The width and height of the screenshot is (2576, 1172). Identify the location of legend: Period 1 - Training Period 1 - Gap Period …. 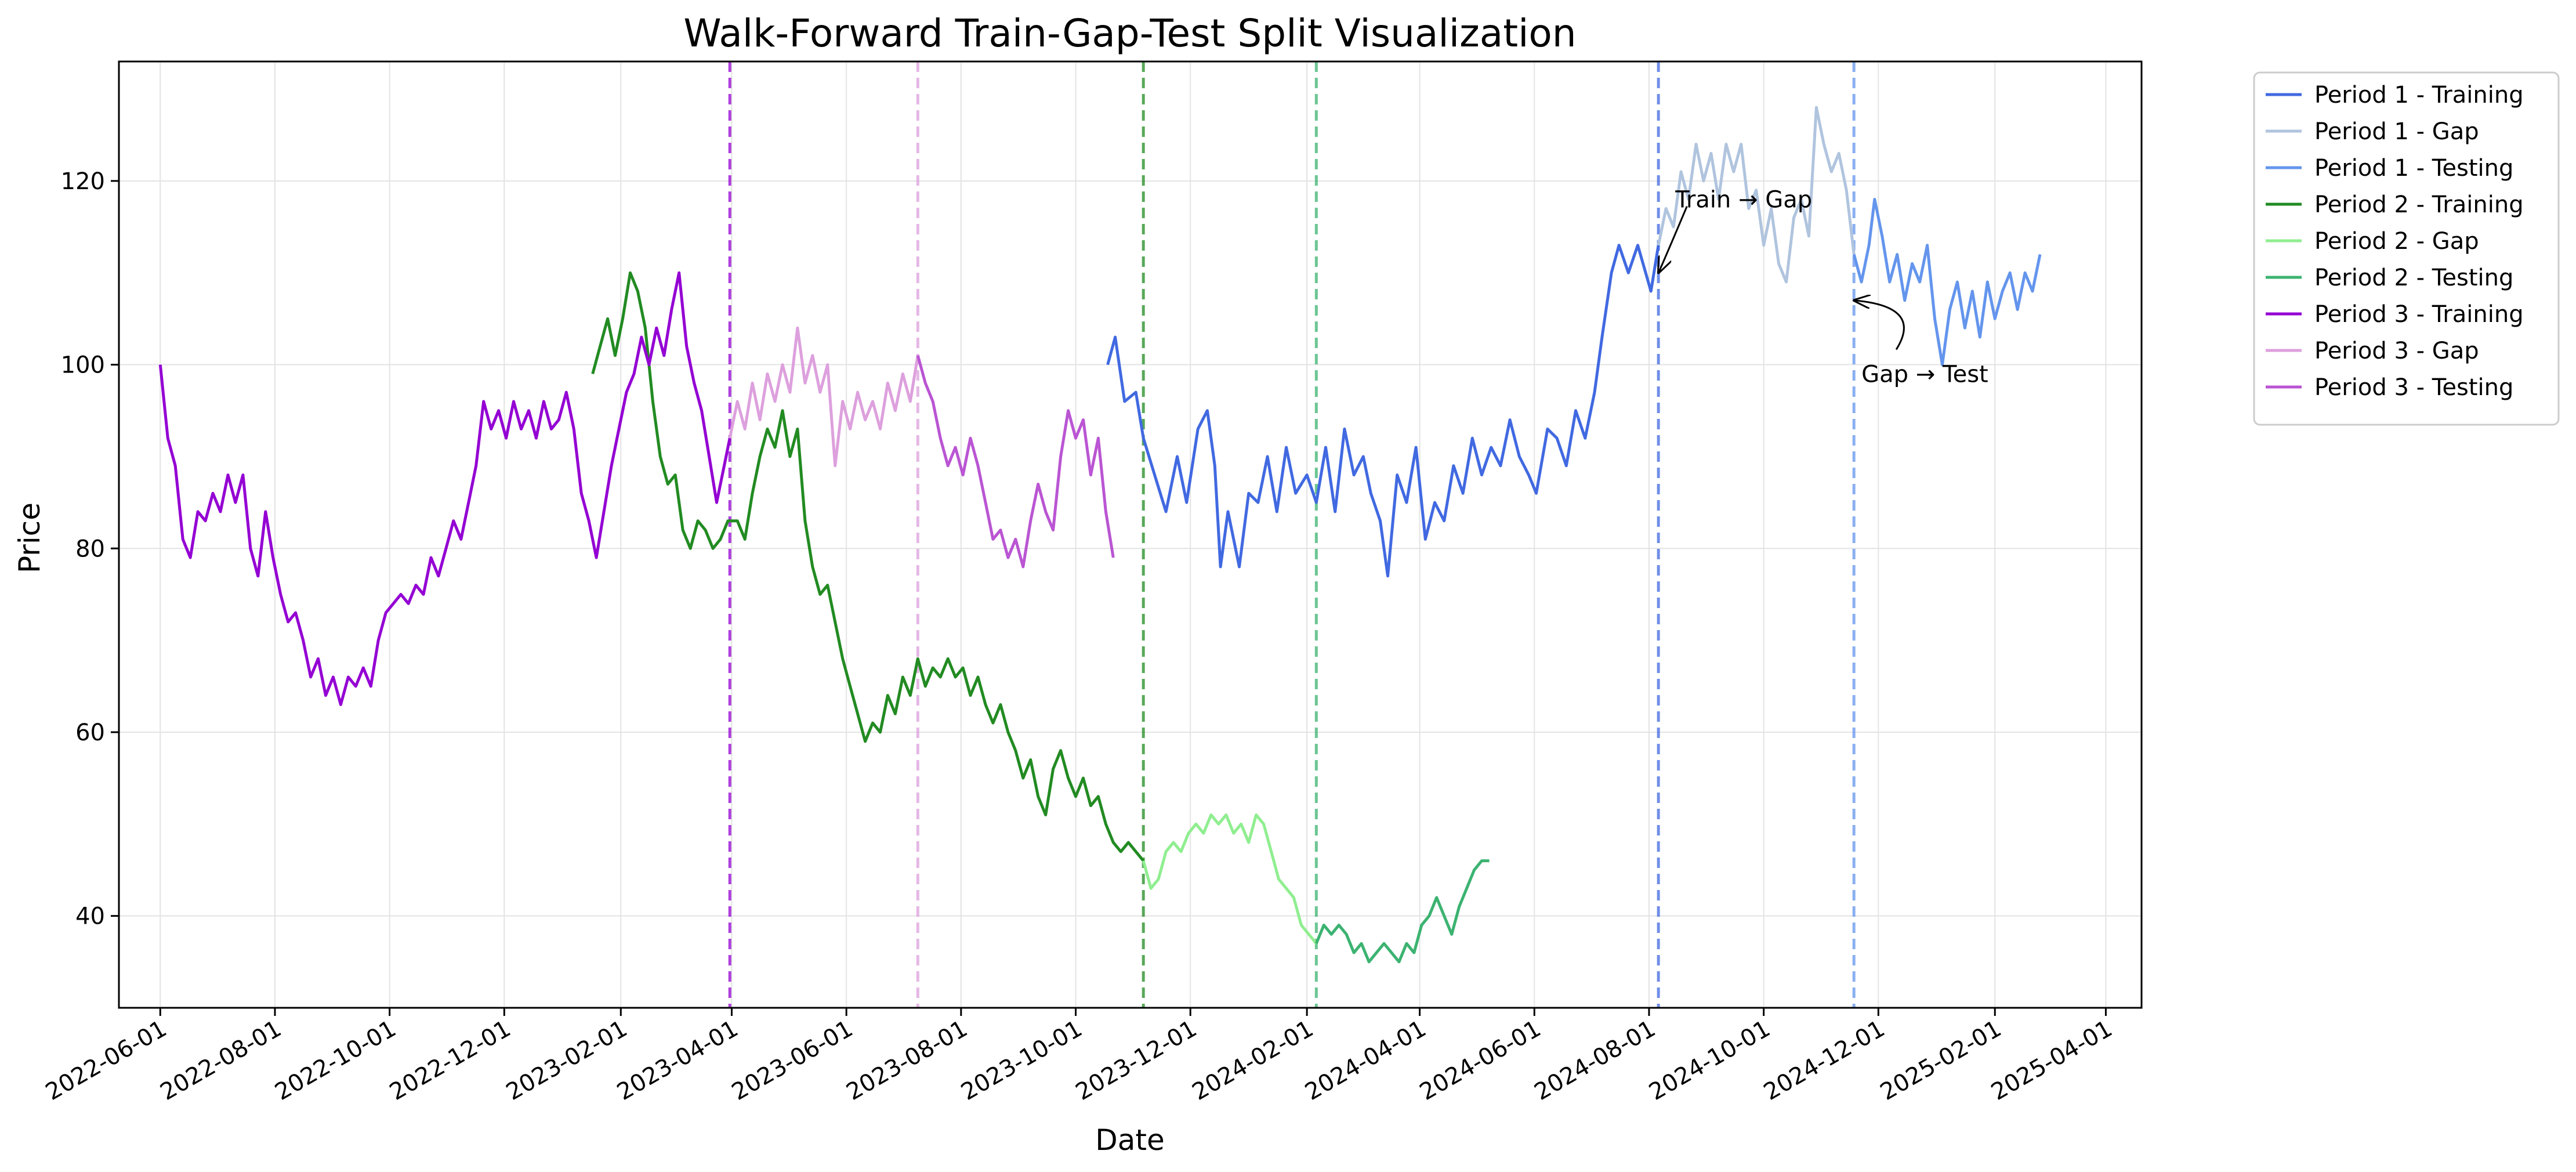
(2407, 248).